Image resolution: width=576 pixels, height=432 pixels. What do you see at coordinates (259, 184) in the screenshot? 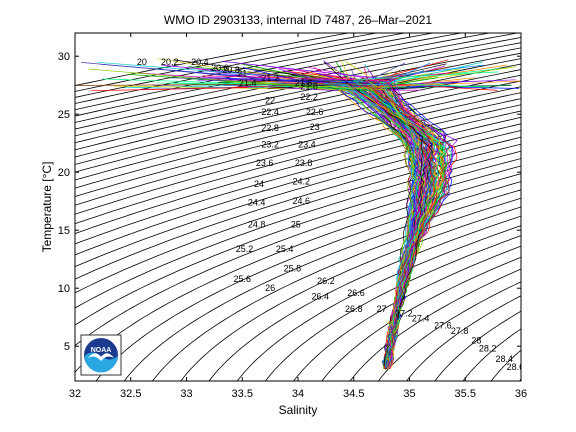
I see `contour-label: 24` at bounding box center [259, 184].